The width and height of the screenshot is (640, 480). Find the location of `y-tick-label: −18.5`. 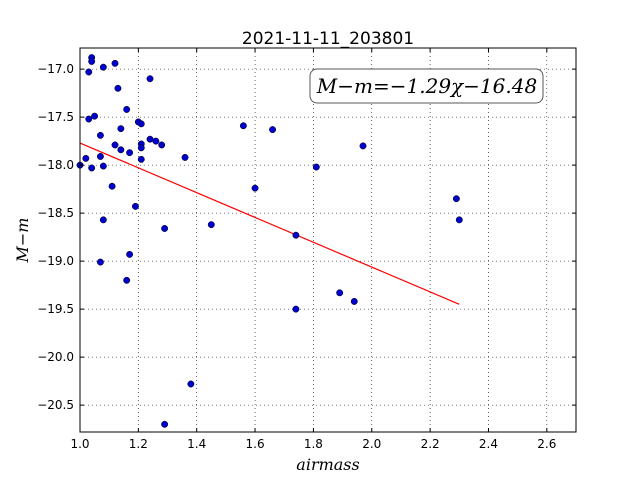

y-tick-label: −18.5 is located at coordinates (55, 213).